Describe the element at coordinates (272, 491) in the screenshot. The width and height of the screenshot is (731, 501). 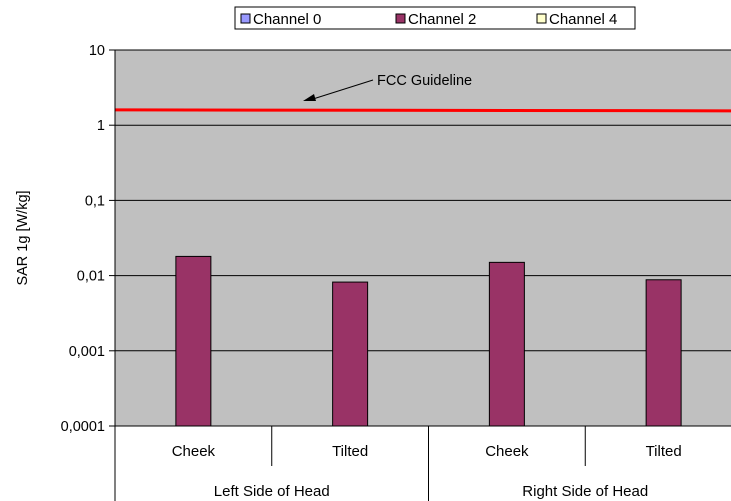
I see `x-group-label: Left Side of Head` at that location.